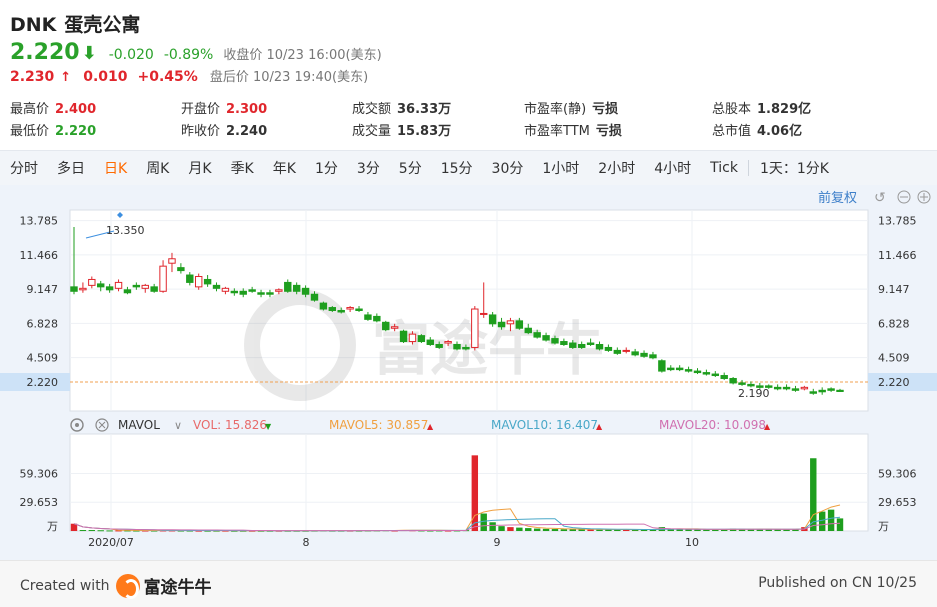  Describe the element at coordinates (571, 109) in the screenshot. I see `stat-pe-static: 市盈率(静) 亏损` at that location.